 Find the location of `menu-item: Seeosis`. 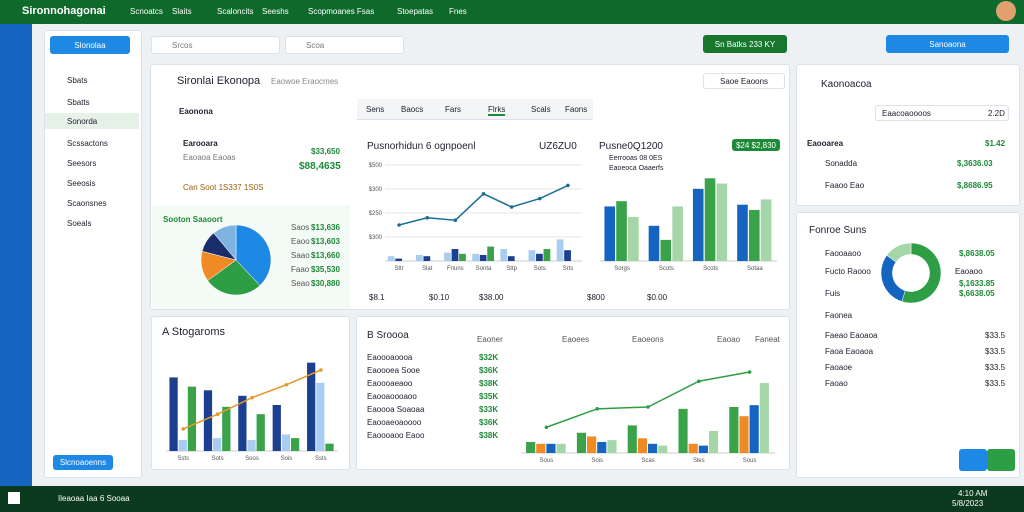

menu-item: Seeosis is located at coordinates (81, 183).